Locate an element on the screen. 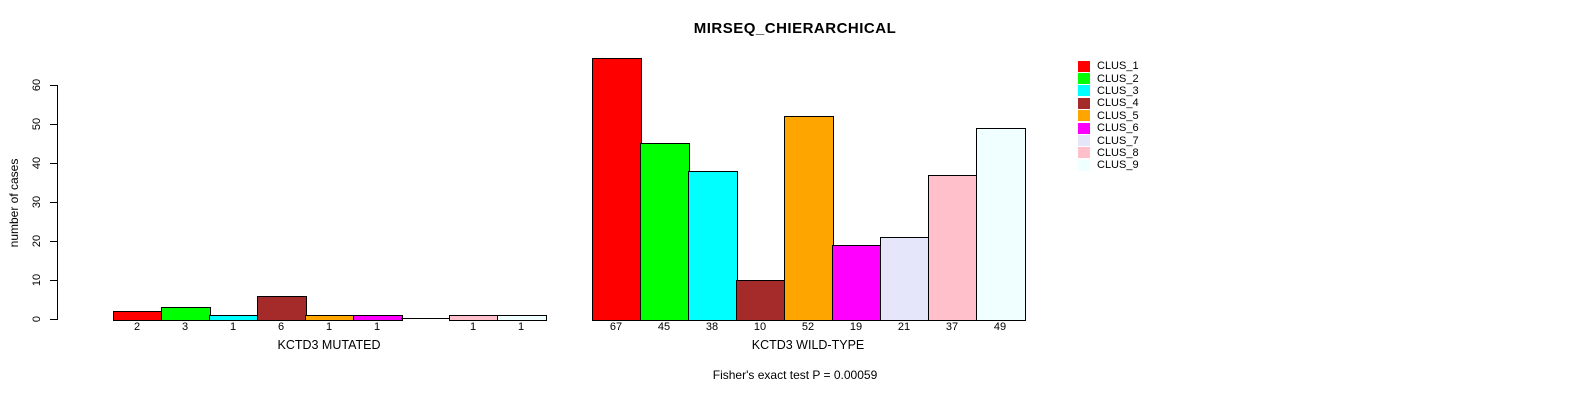 The image size is (1590, 400). bar-value-label: 6 is located at coordinates (281, 327).